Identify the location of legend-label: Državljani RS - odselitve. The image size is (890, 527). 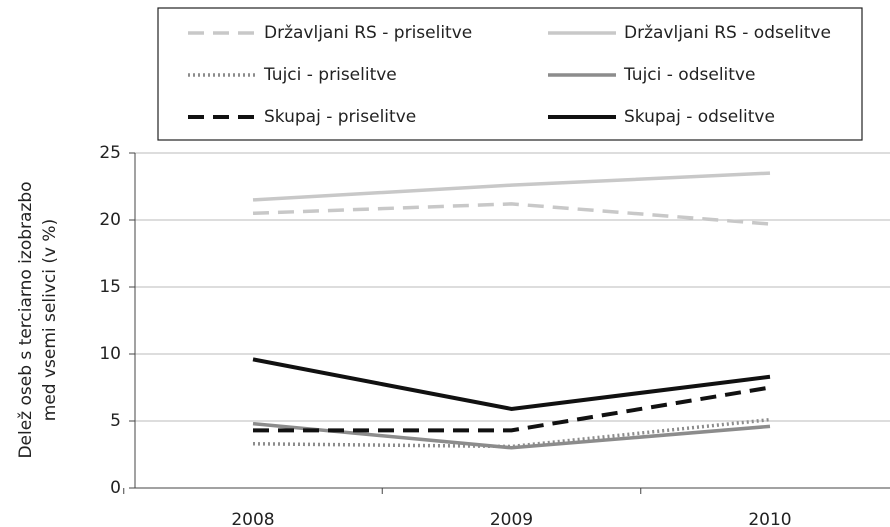
(727, 33).